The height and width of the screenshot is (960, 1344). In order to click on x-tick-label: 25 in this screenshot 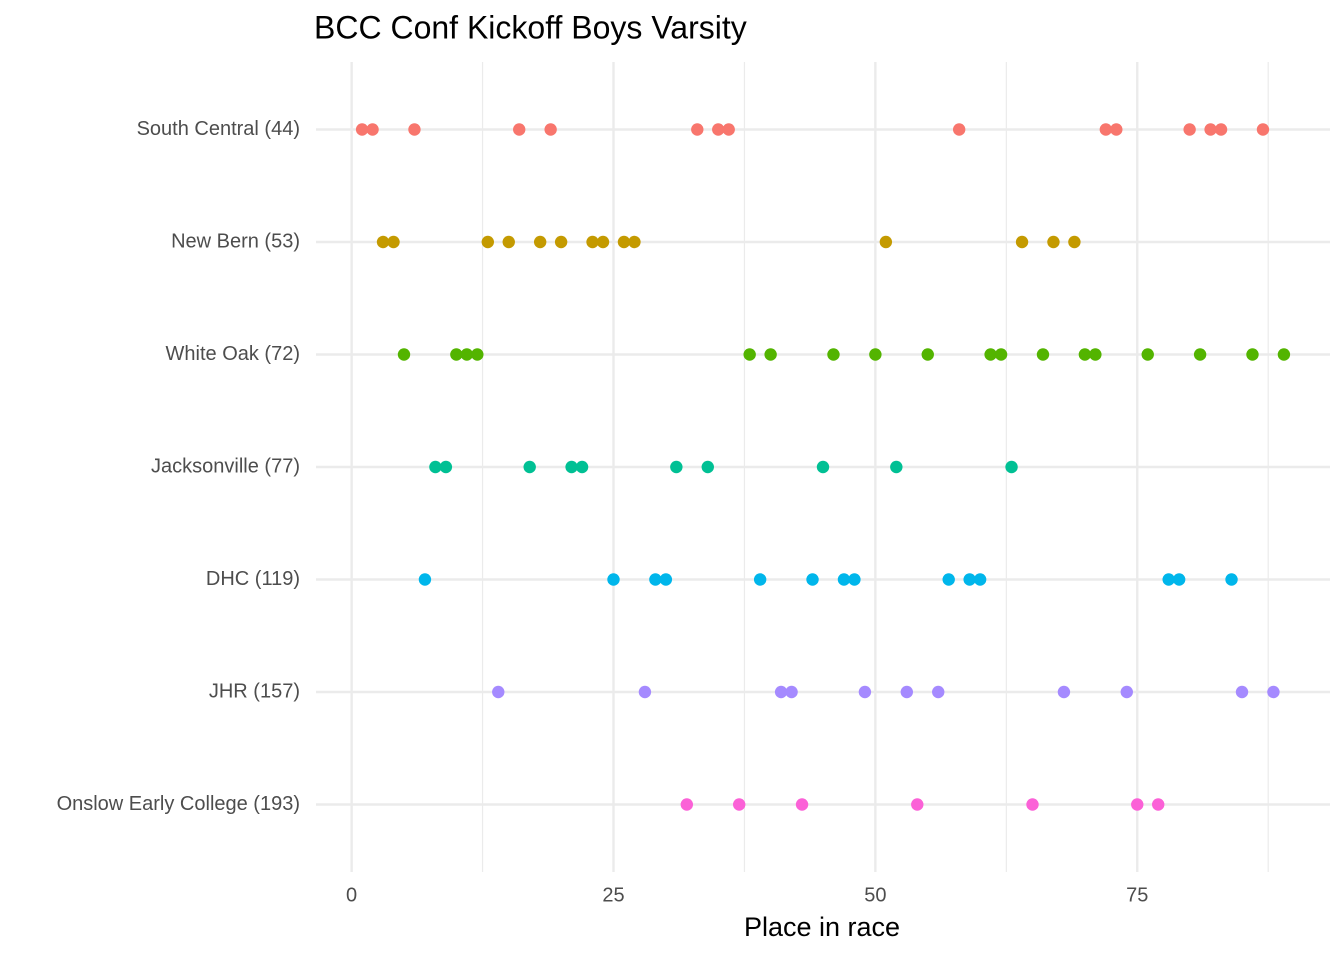, I will do `click(613, 895)`.